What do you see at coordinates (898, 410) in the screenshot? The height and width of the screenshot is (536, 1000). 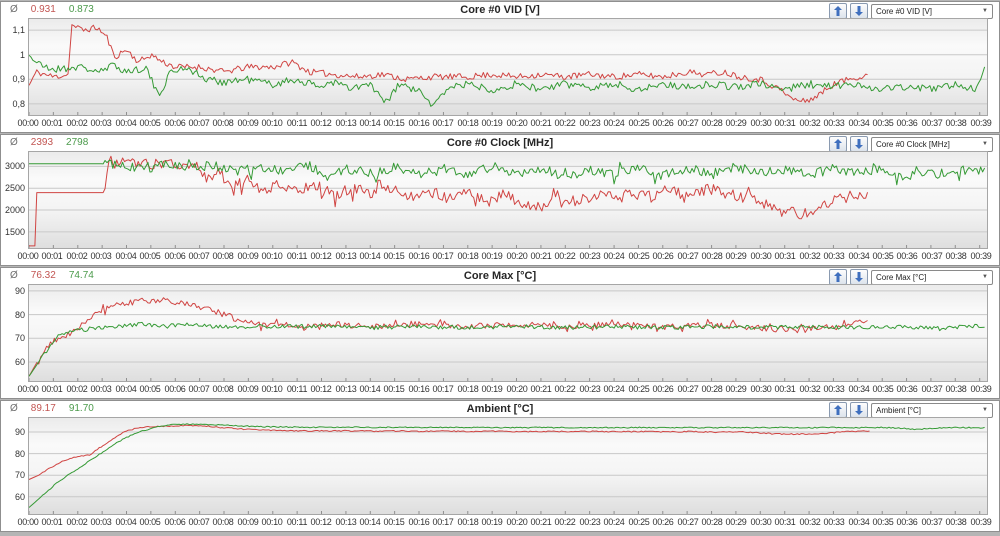 I see `metric-dropdown-value: Ambient [°C]` at bounding box center [898, 410].